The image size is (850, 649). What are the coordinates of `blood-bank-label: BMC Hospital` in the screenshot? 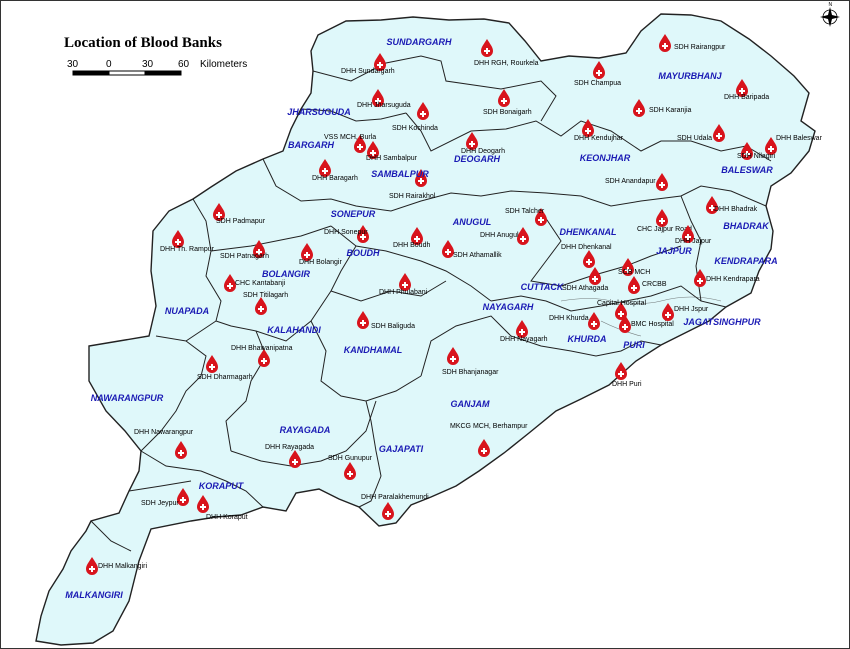 It's located at (652, 324).